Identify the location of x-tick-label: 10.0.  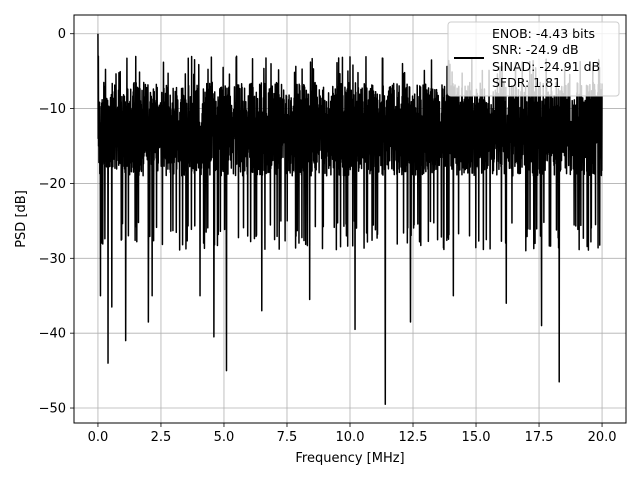
(350, 437).